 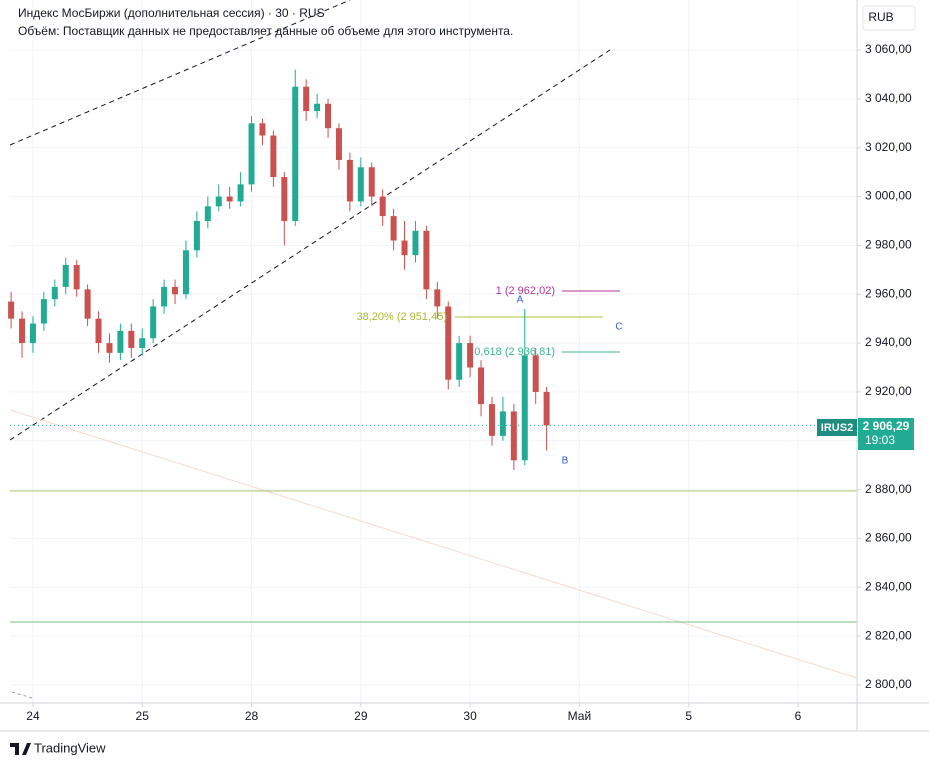 I want to click on logo: TradingView, so click(x=58, y=747).